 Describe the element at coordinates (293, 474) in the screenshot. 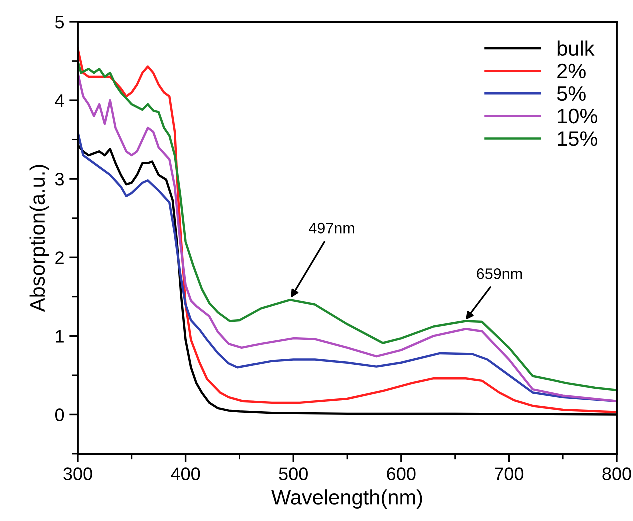

I see `x-tick-label: 500` at that location.